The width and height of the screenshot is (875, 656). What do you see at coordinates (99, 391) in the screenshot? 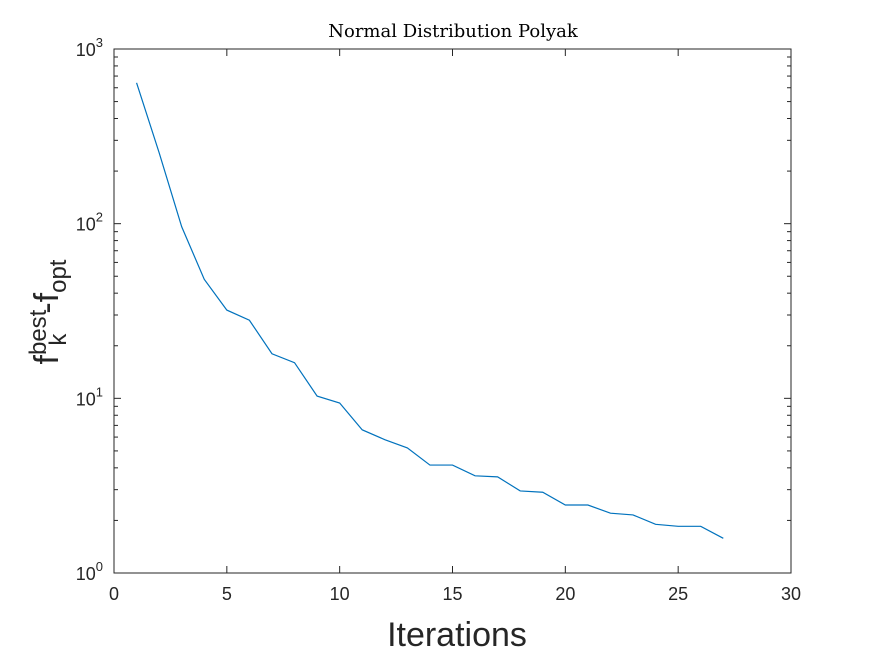
I see `y-tick-label-exp: 1` at bounding box center [99, 391].